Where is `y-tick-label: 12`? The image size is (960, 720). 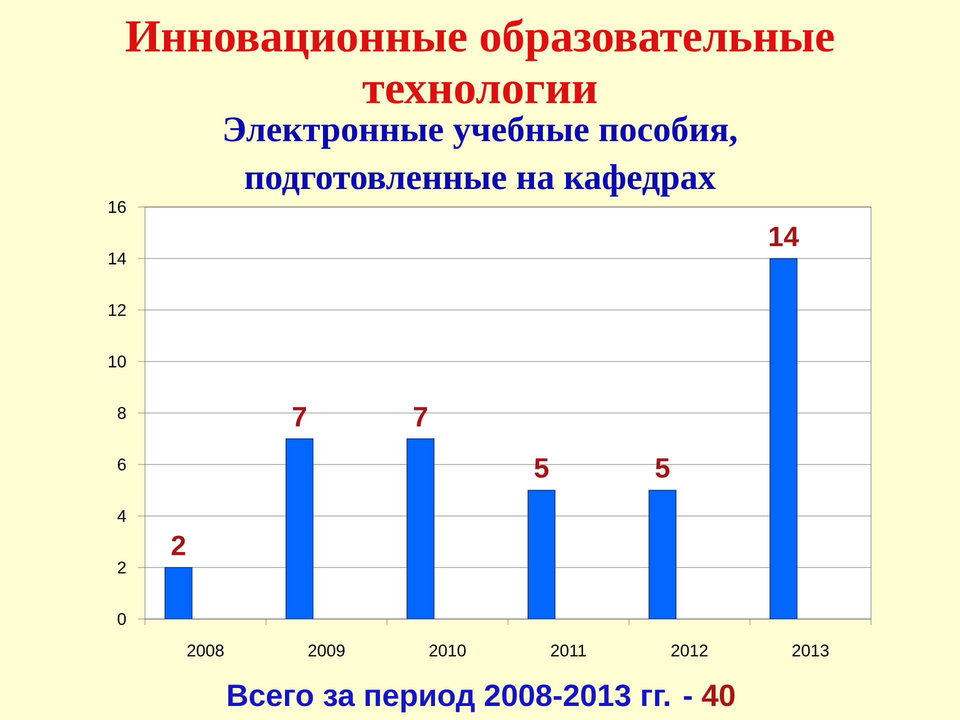 y-tick-label: 12 is located at coordinates (117, 310).